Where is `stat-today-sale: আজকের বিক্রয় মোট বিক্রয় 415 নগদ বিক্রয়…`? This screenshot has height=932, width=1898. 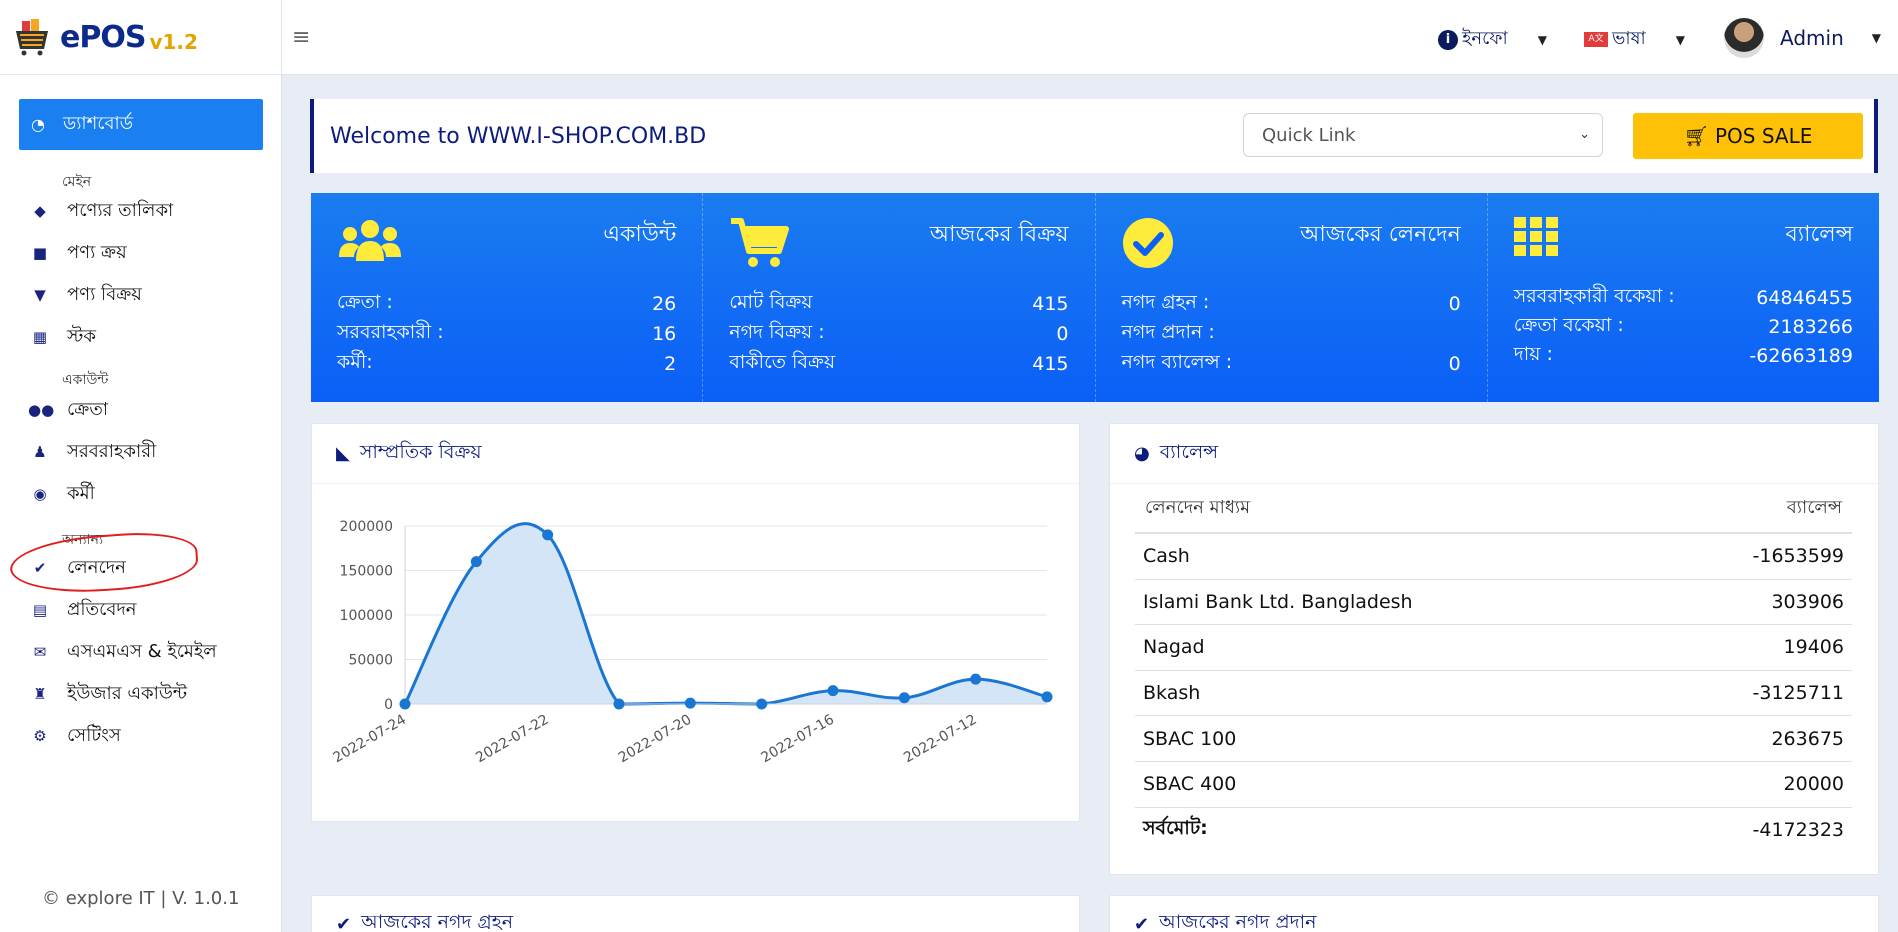
stat-today-sale: আজকের বিক্রয় মোট বিক্রয় 415 নগদ বিক্রয়… is located at coordinates (899, 297).